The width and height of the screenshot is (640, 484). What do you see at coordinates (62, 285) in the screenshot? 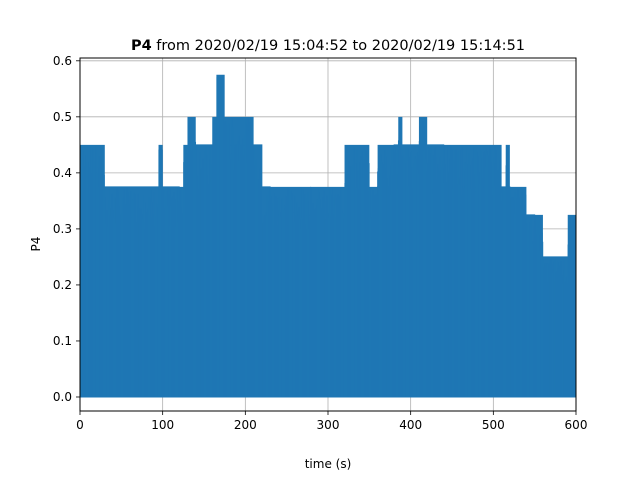
I see `y-tick-label: 0.2` at bounding box center [62, 285].